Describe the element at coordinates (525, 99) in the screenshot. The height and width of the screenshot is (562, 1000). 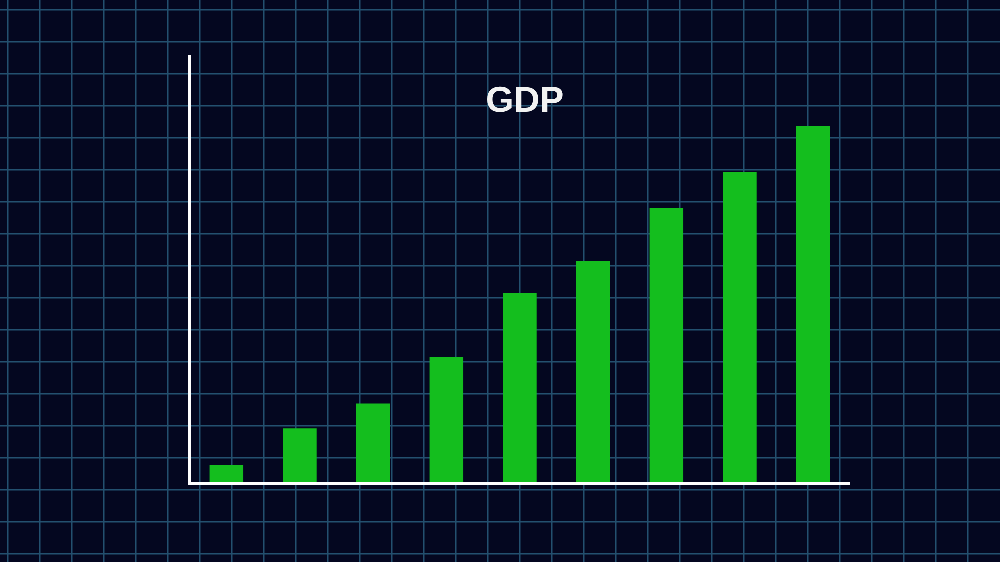
I see `chart-title: GDP` at that location.